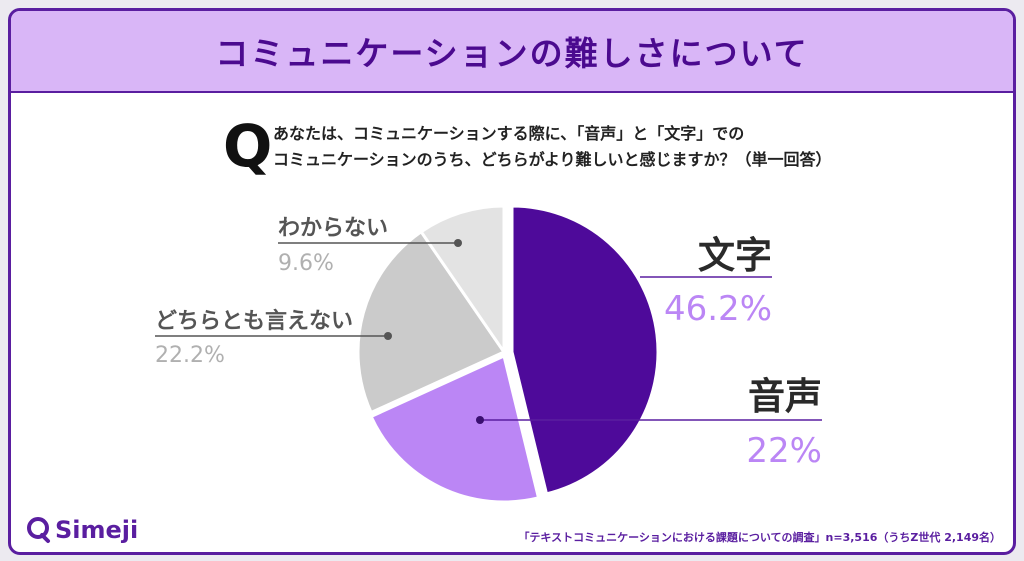 This screenshot has height=561, width=1024. Describe the element at coordinates (97, 530) in the screenshot. I see `logo-text: Simeji` at that location.